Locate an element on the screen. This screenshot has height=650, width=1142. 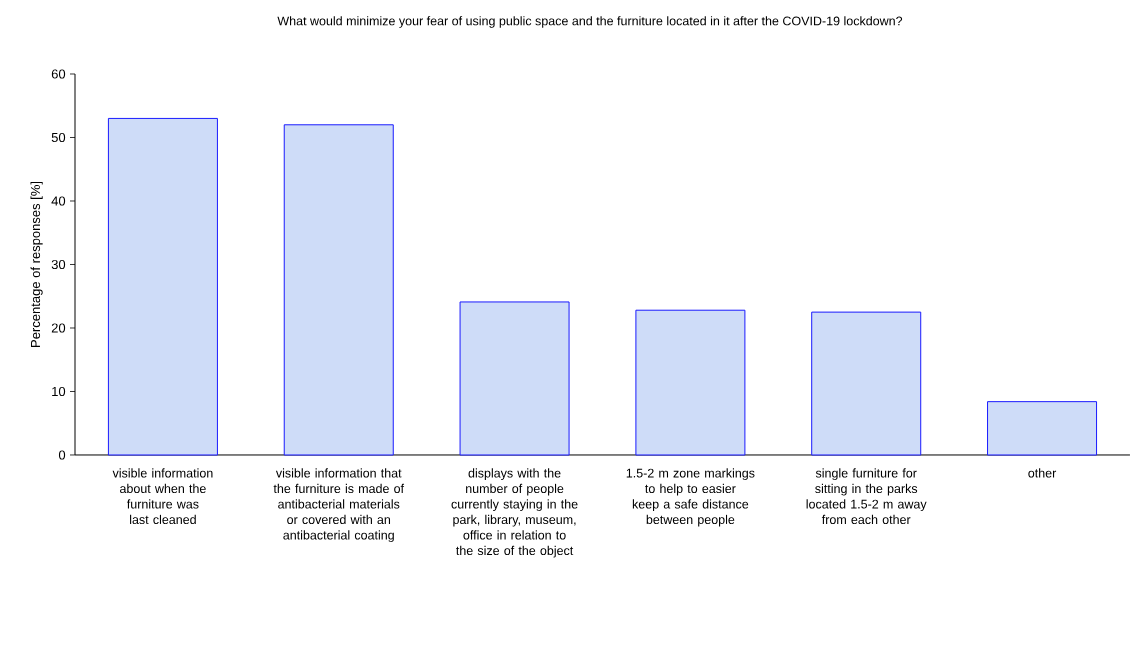
chart-title: What would minimize your fear of using public space and the furniture located in it after the COVID-19 lockdown? is located at coordinates (590, 22).